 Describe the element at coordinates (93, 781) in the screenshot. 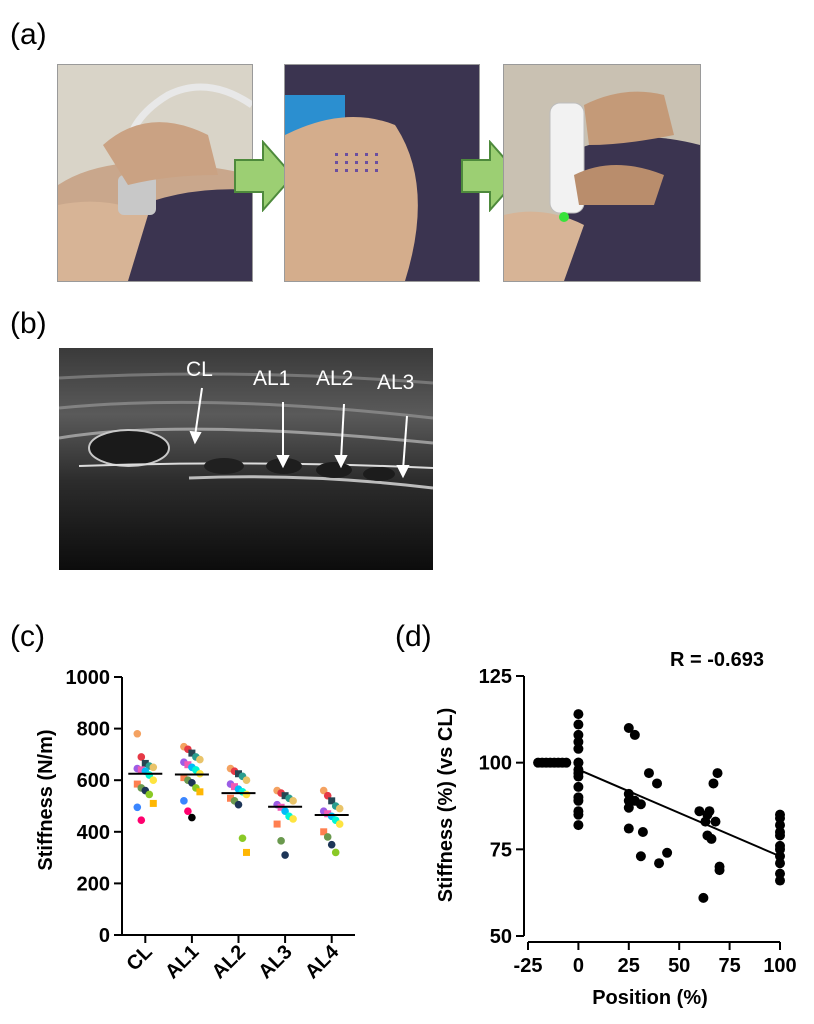

I see `chart-c-ytick-label: 600` at that location.